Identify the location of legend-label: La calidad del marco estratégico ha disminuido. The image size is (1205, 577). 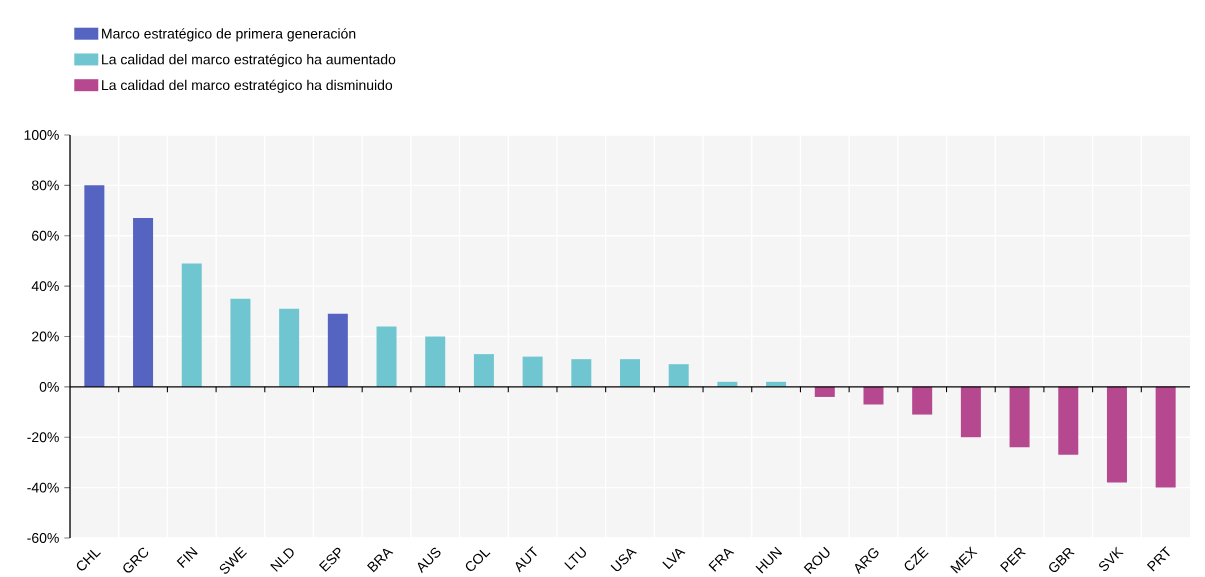
(247, 86).